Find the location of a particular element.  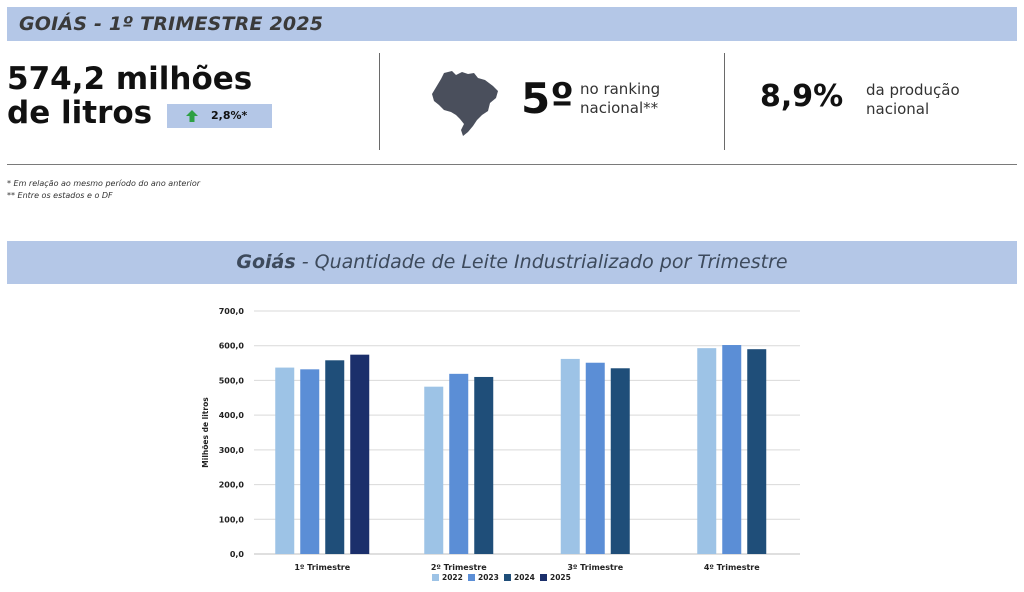

chart-title-bold: Goiás is located at coordinates (266, 262).